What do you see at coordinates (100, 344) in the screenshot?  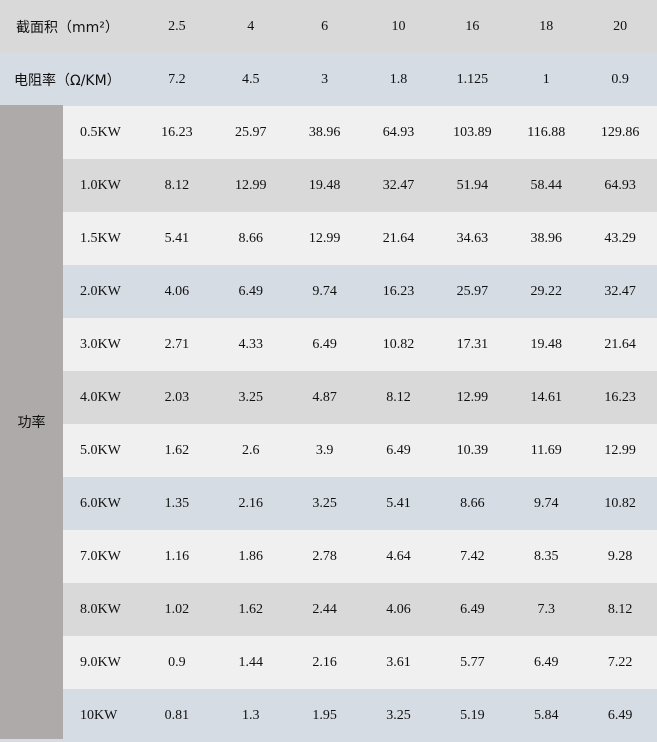 I see `power-row-label: 3.0KW` at bounding box center [100, 344].